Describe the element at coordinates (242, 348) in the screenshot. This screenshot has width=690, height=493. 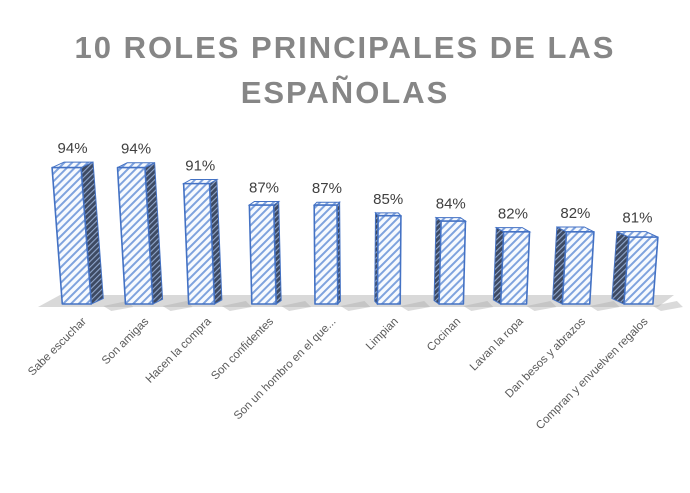
I see `category-label: Son confidentes` at that location.